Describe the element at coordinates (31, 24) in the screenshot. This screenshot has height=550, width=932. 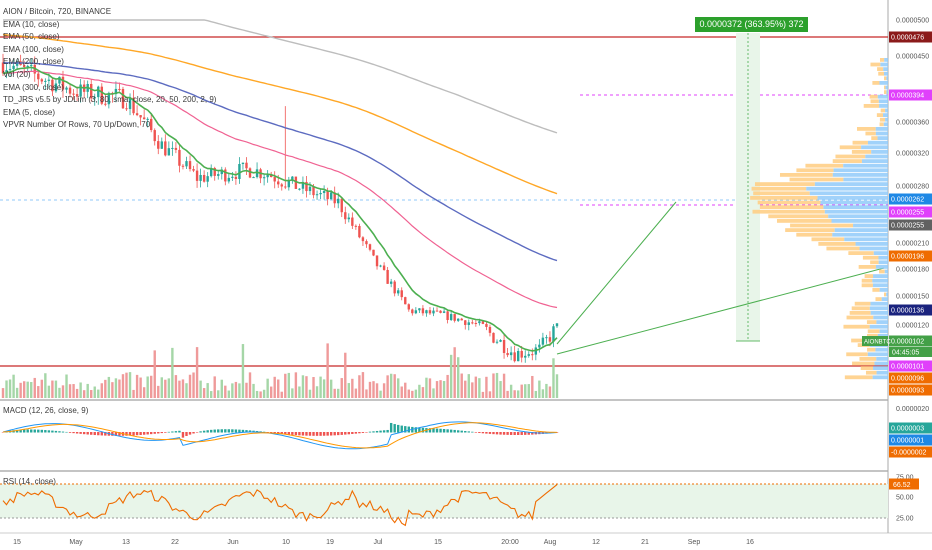
I see `indicator-ema10: EMA (10, close)` at that location.